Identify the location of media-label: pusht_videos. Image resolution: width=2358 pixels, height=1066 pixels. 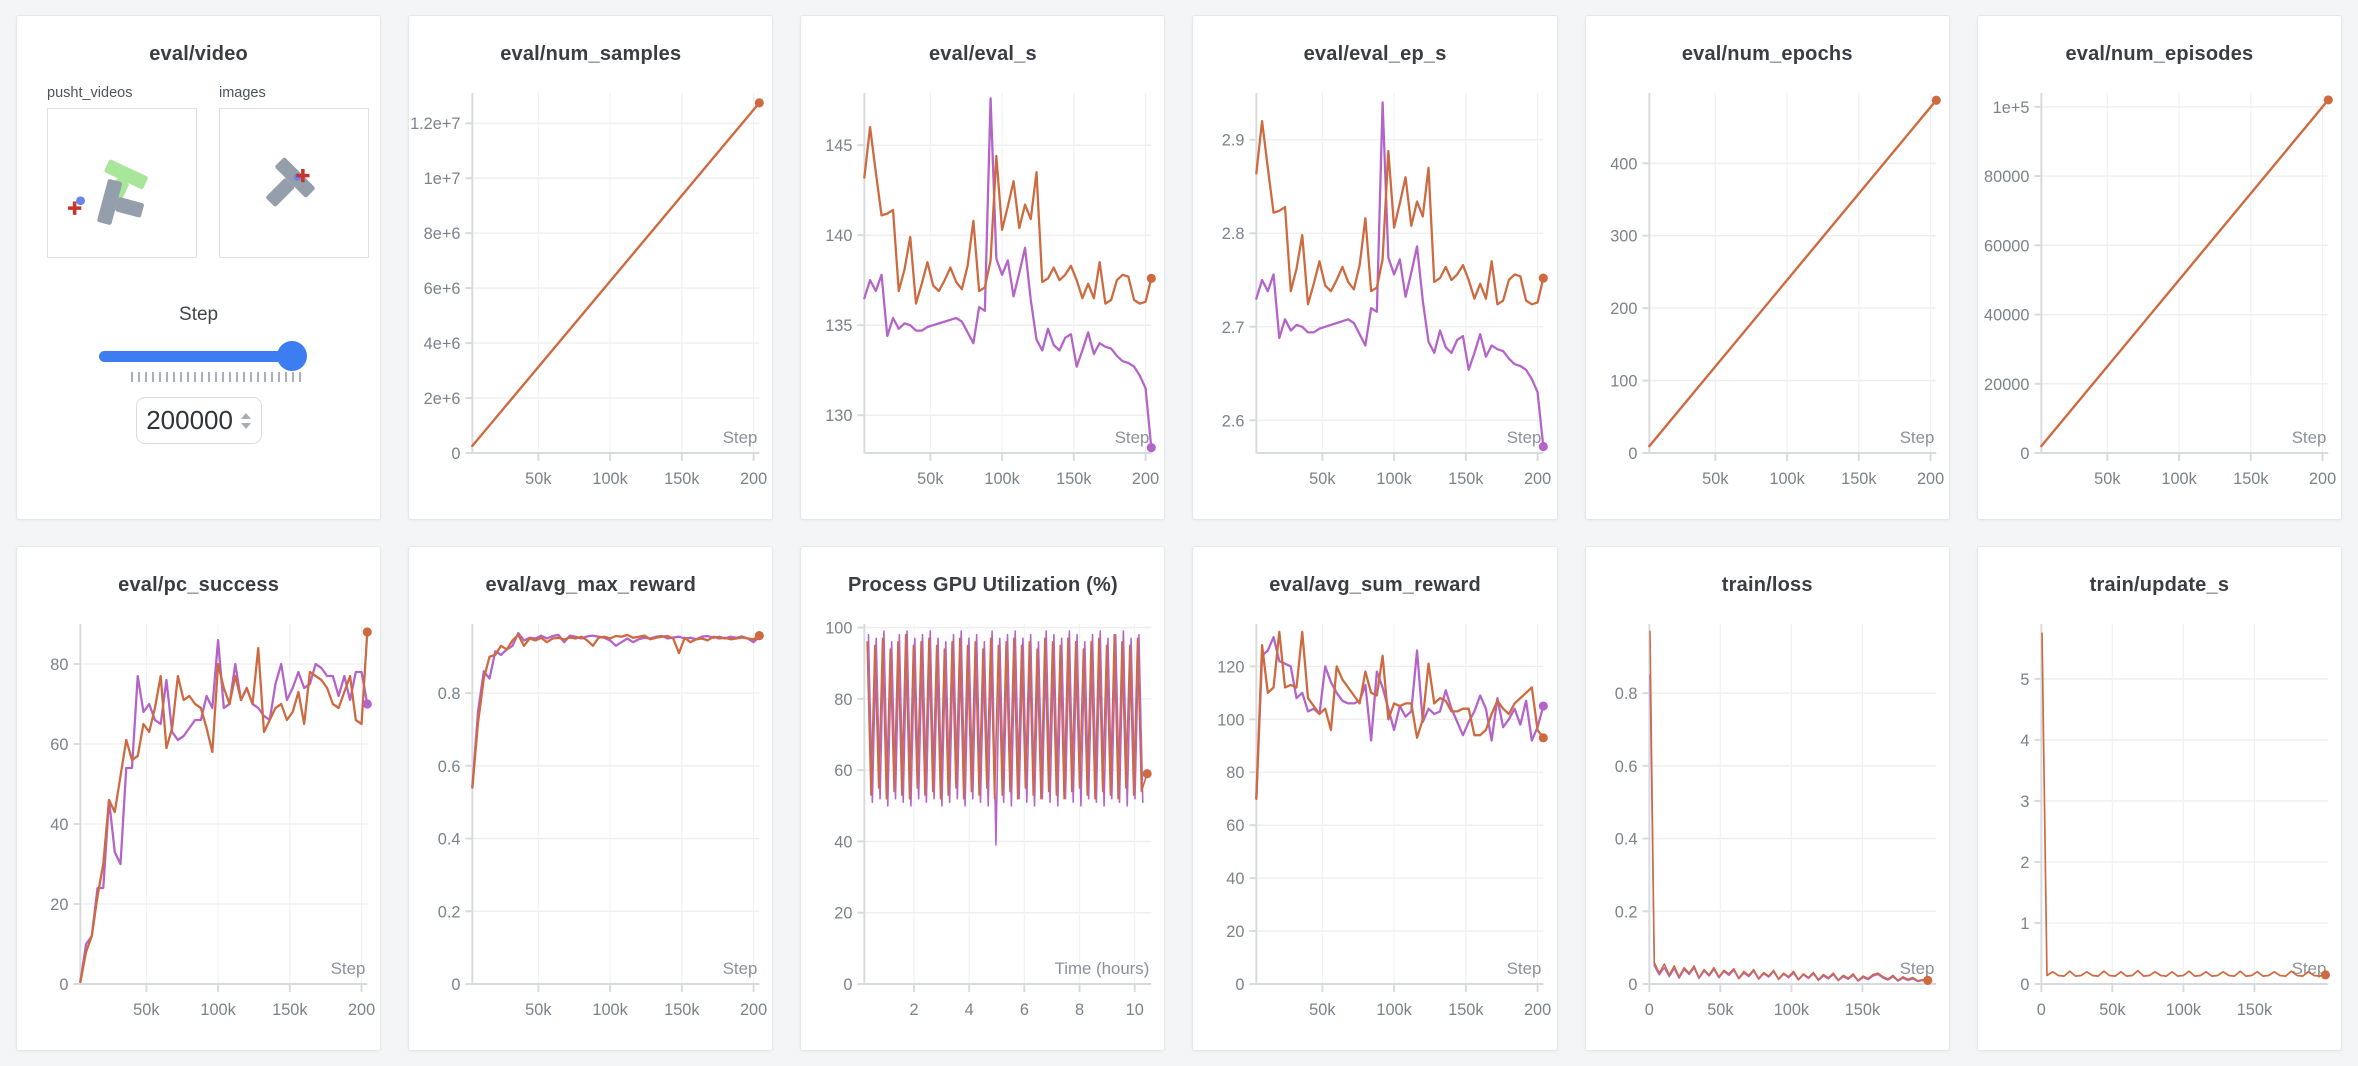
(90, 93).